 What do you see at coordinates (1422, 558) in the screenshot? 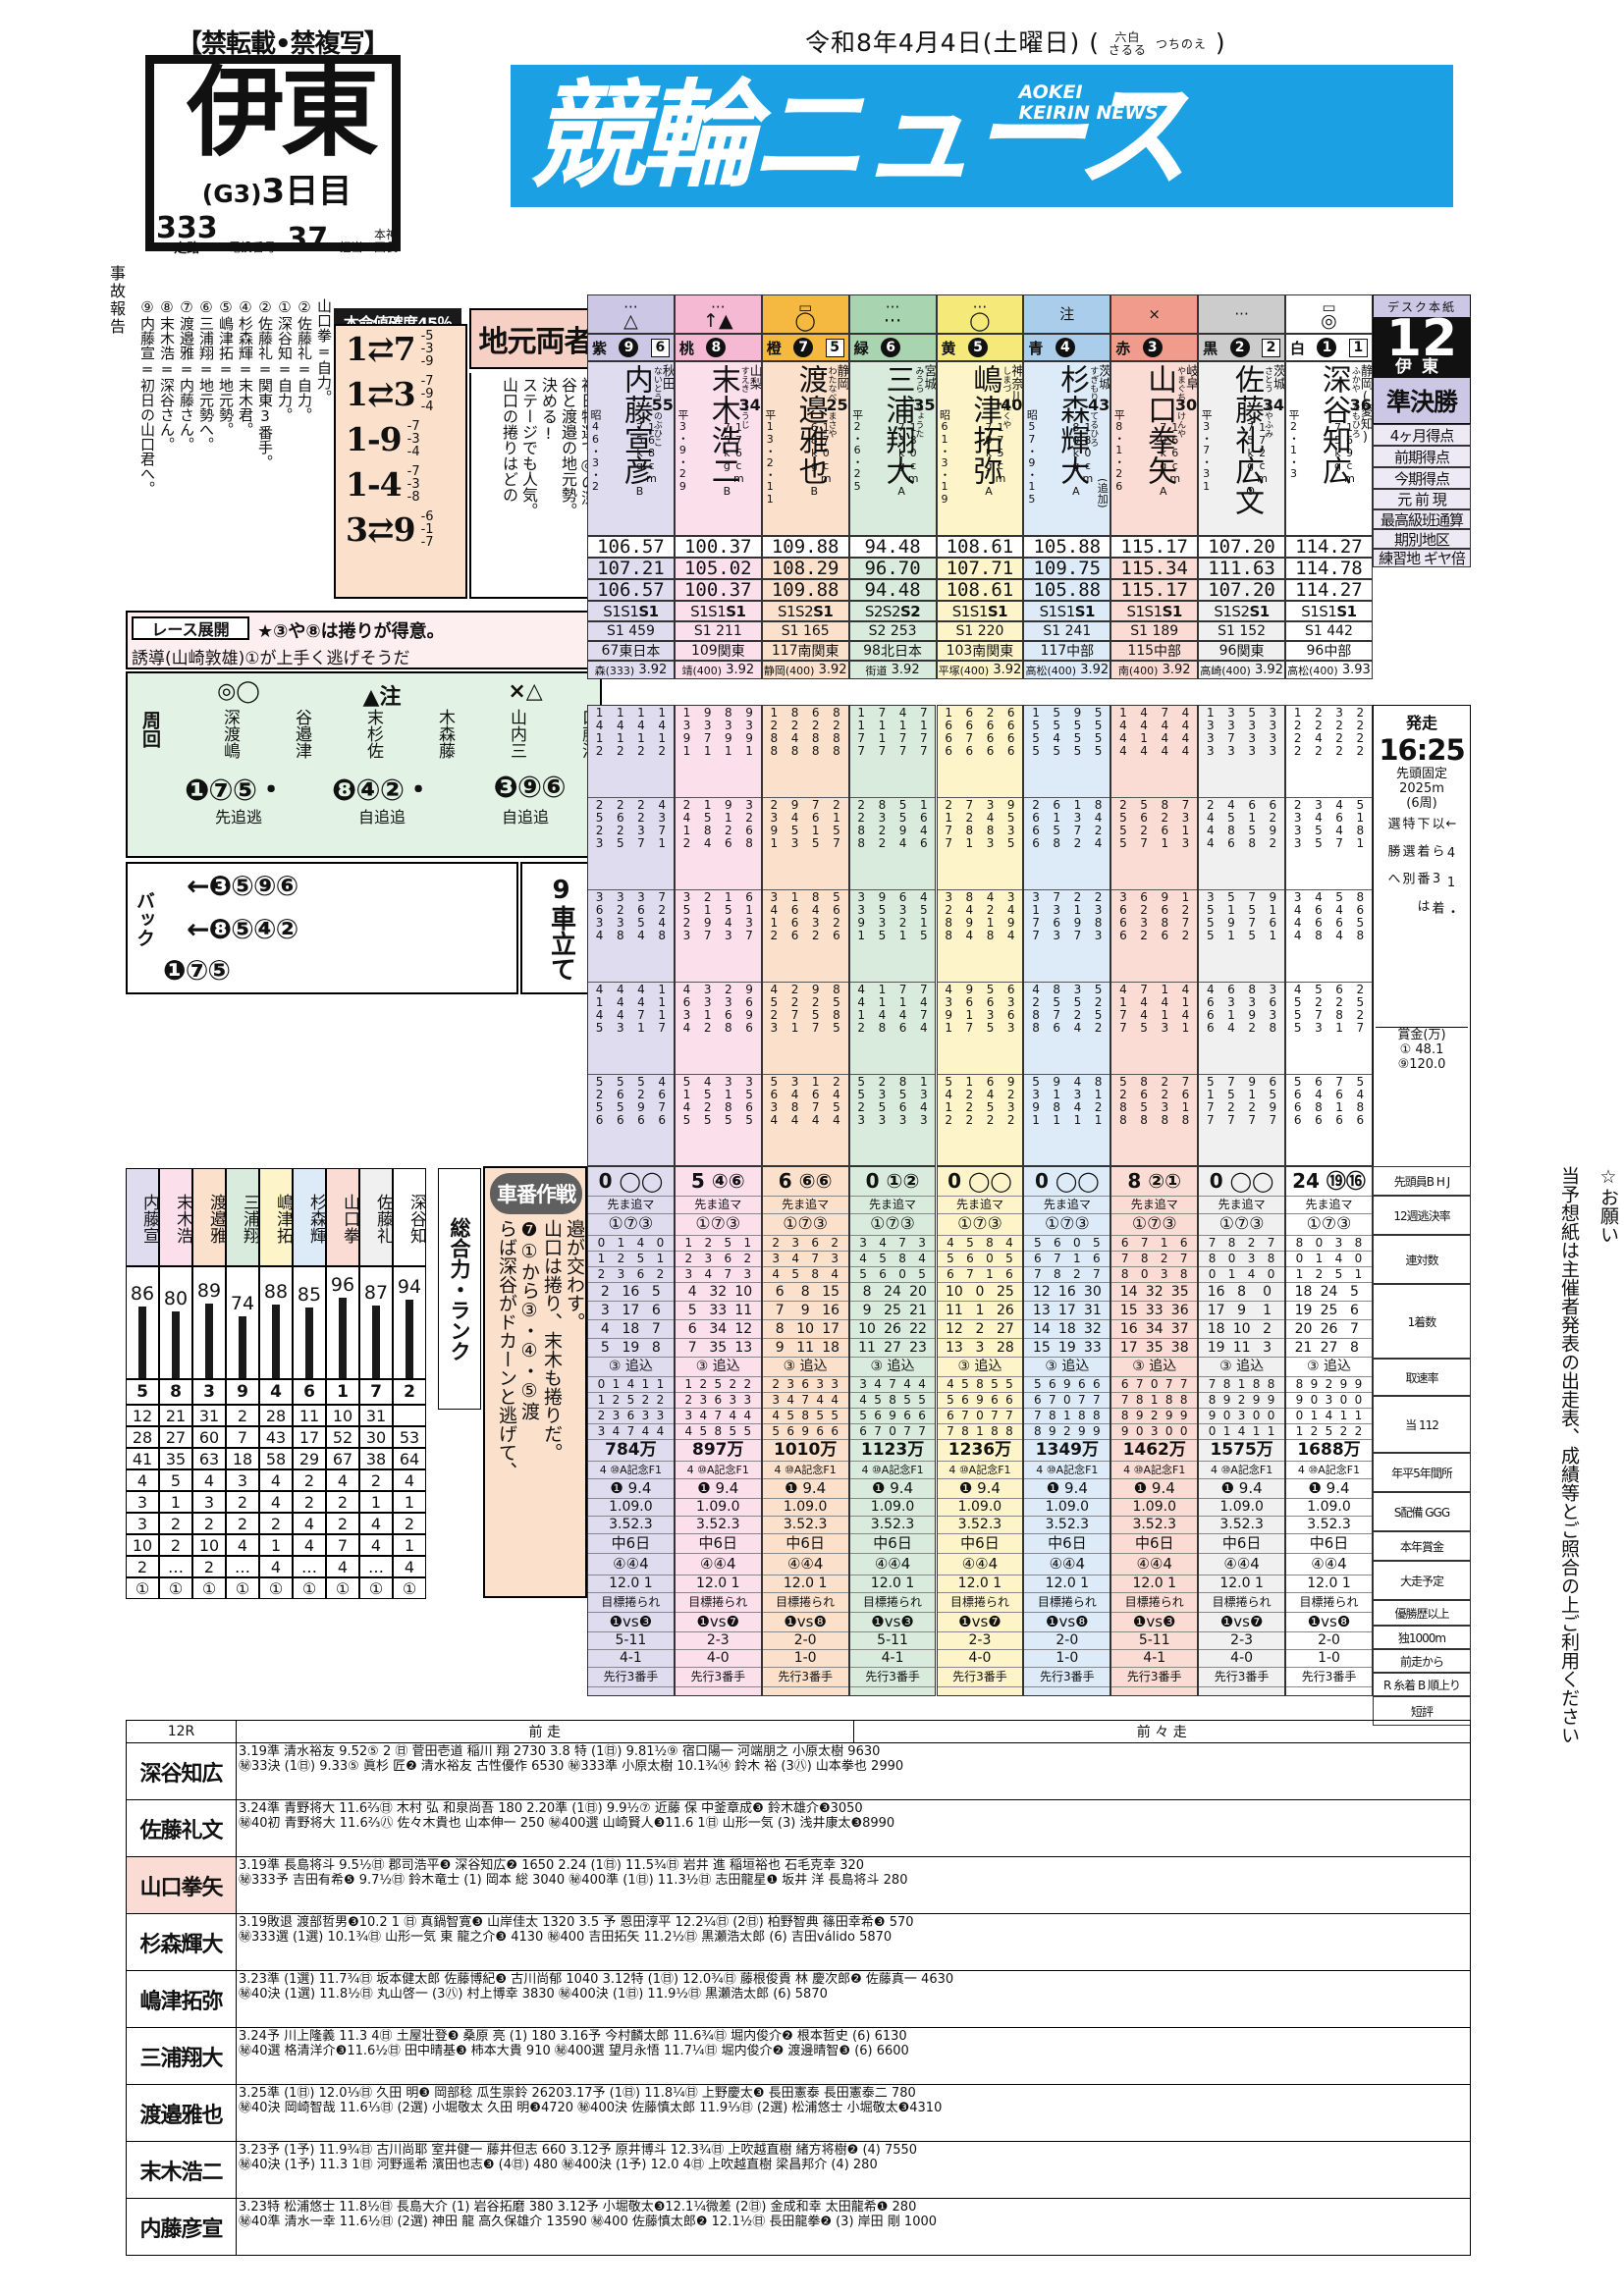
I see `grid-label: 練習地 ギヤ倍` at bounding box center [1422, 558].